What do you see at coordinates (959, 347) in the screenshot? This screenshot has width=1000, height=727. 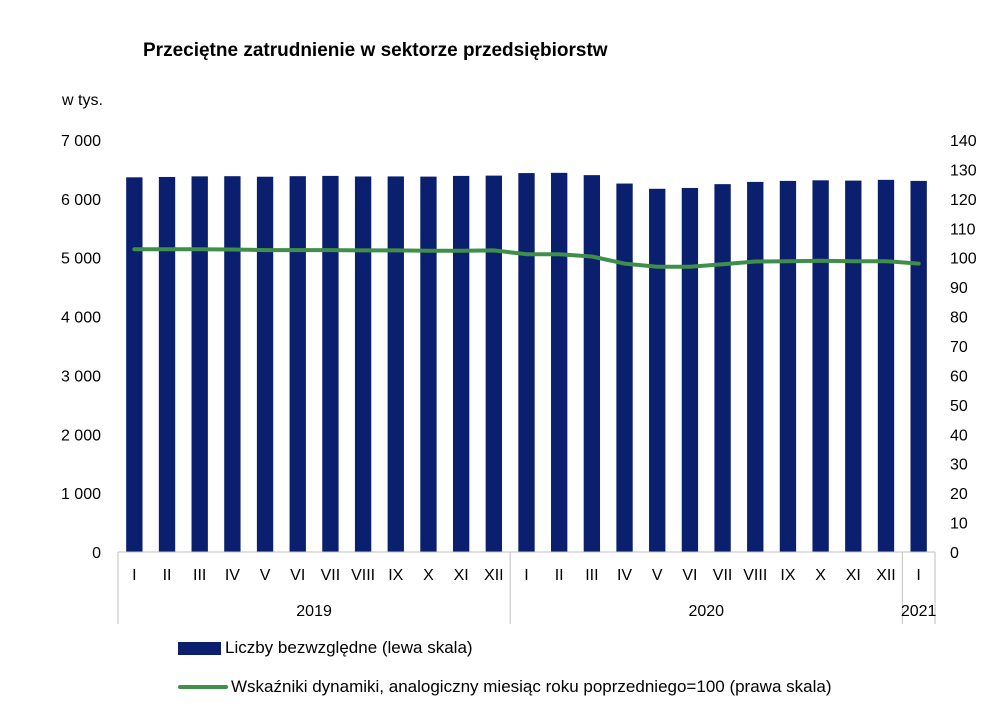 I see `y2-tick-label: 70` at bounding box center [959, 347].